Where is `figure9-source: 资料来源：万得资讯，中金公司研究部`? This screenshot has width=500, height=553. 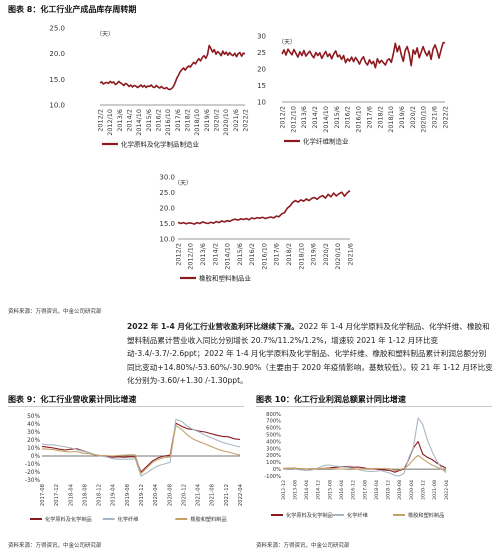
figure9-source: 资料来源：万得资讯，中金公司研究部 is located at coordinates (55, 546).